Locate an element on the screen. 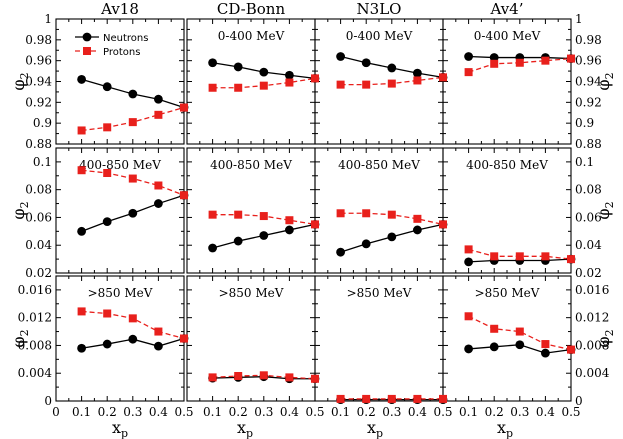 This screenshot has height=439, width=623. y-tick-label-left: 0.92 is located at coordinates (38, 102).